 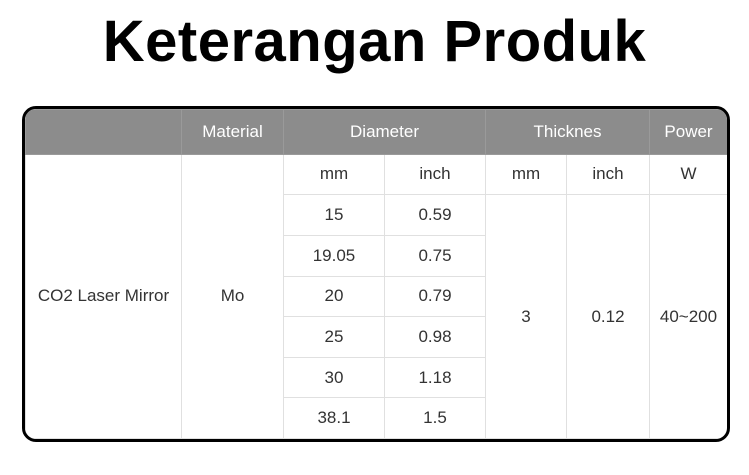 I want to click on data-row: 20 0.79, so click(x=377, y=296).